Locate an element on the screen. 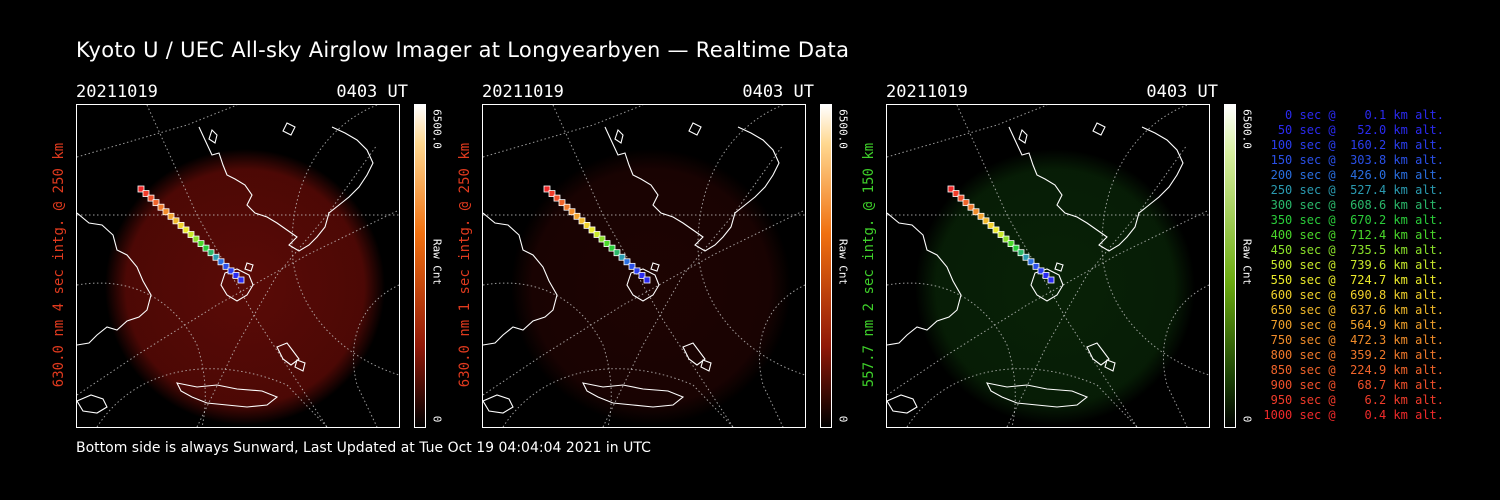 The height and width of the screenshot is (500, 1500). legend-entry: 850 sec @ 224.9 km alt. is located at coordinates (1353, 370).